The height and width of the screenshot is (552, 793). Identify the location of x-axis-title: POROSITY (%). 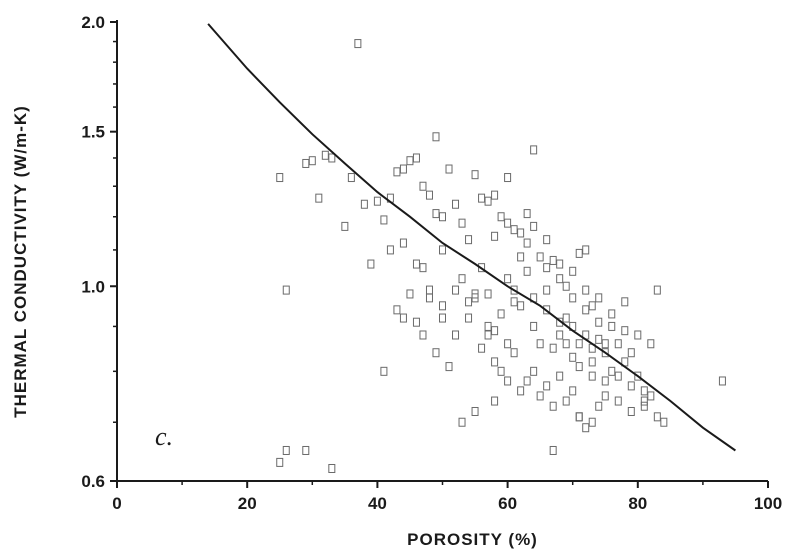
(472, 539).